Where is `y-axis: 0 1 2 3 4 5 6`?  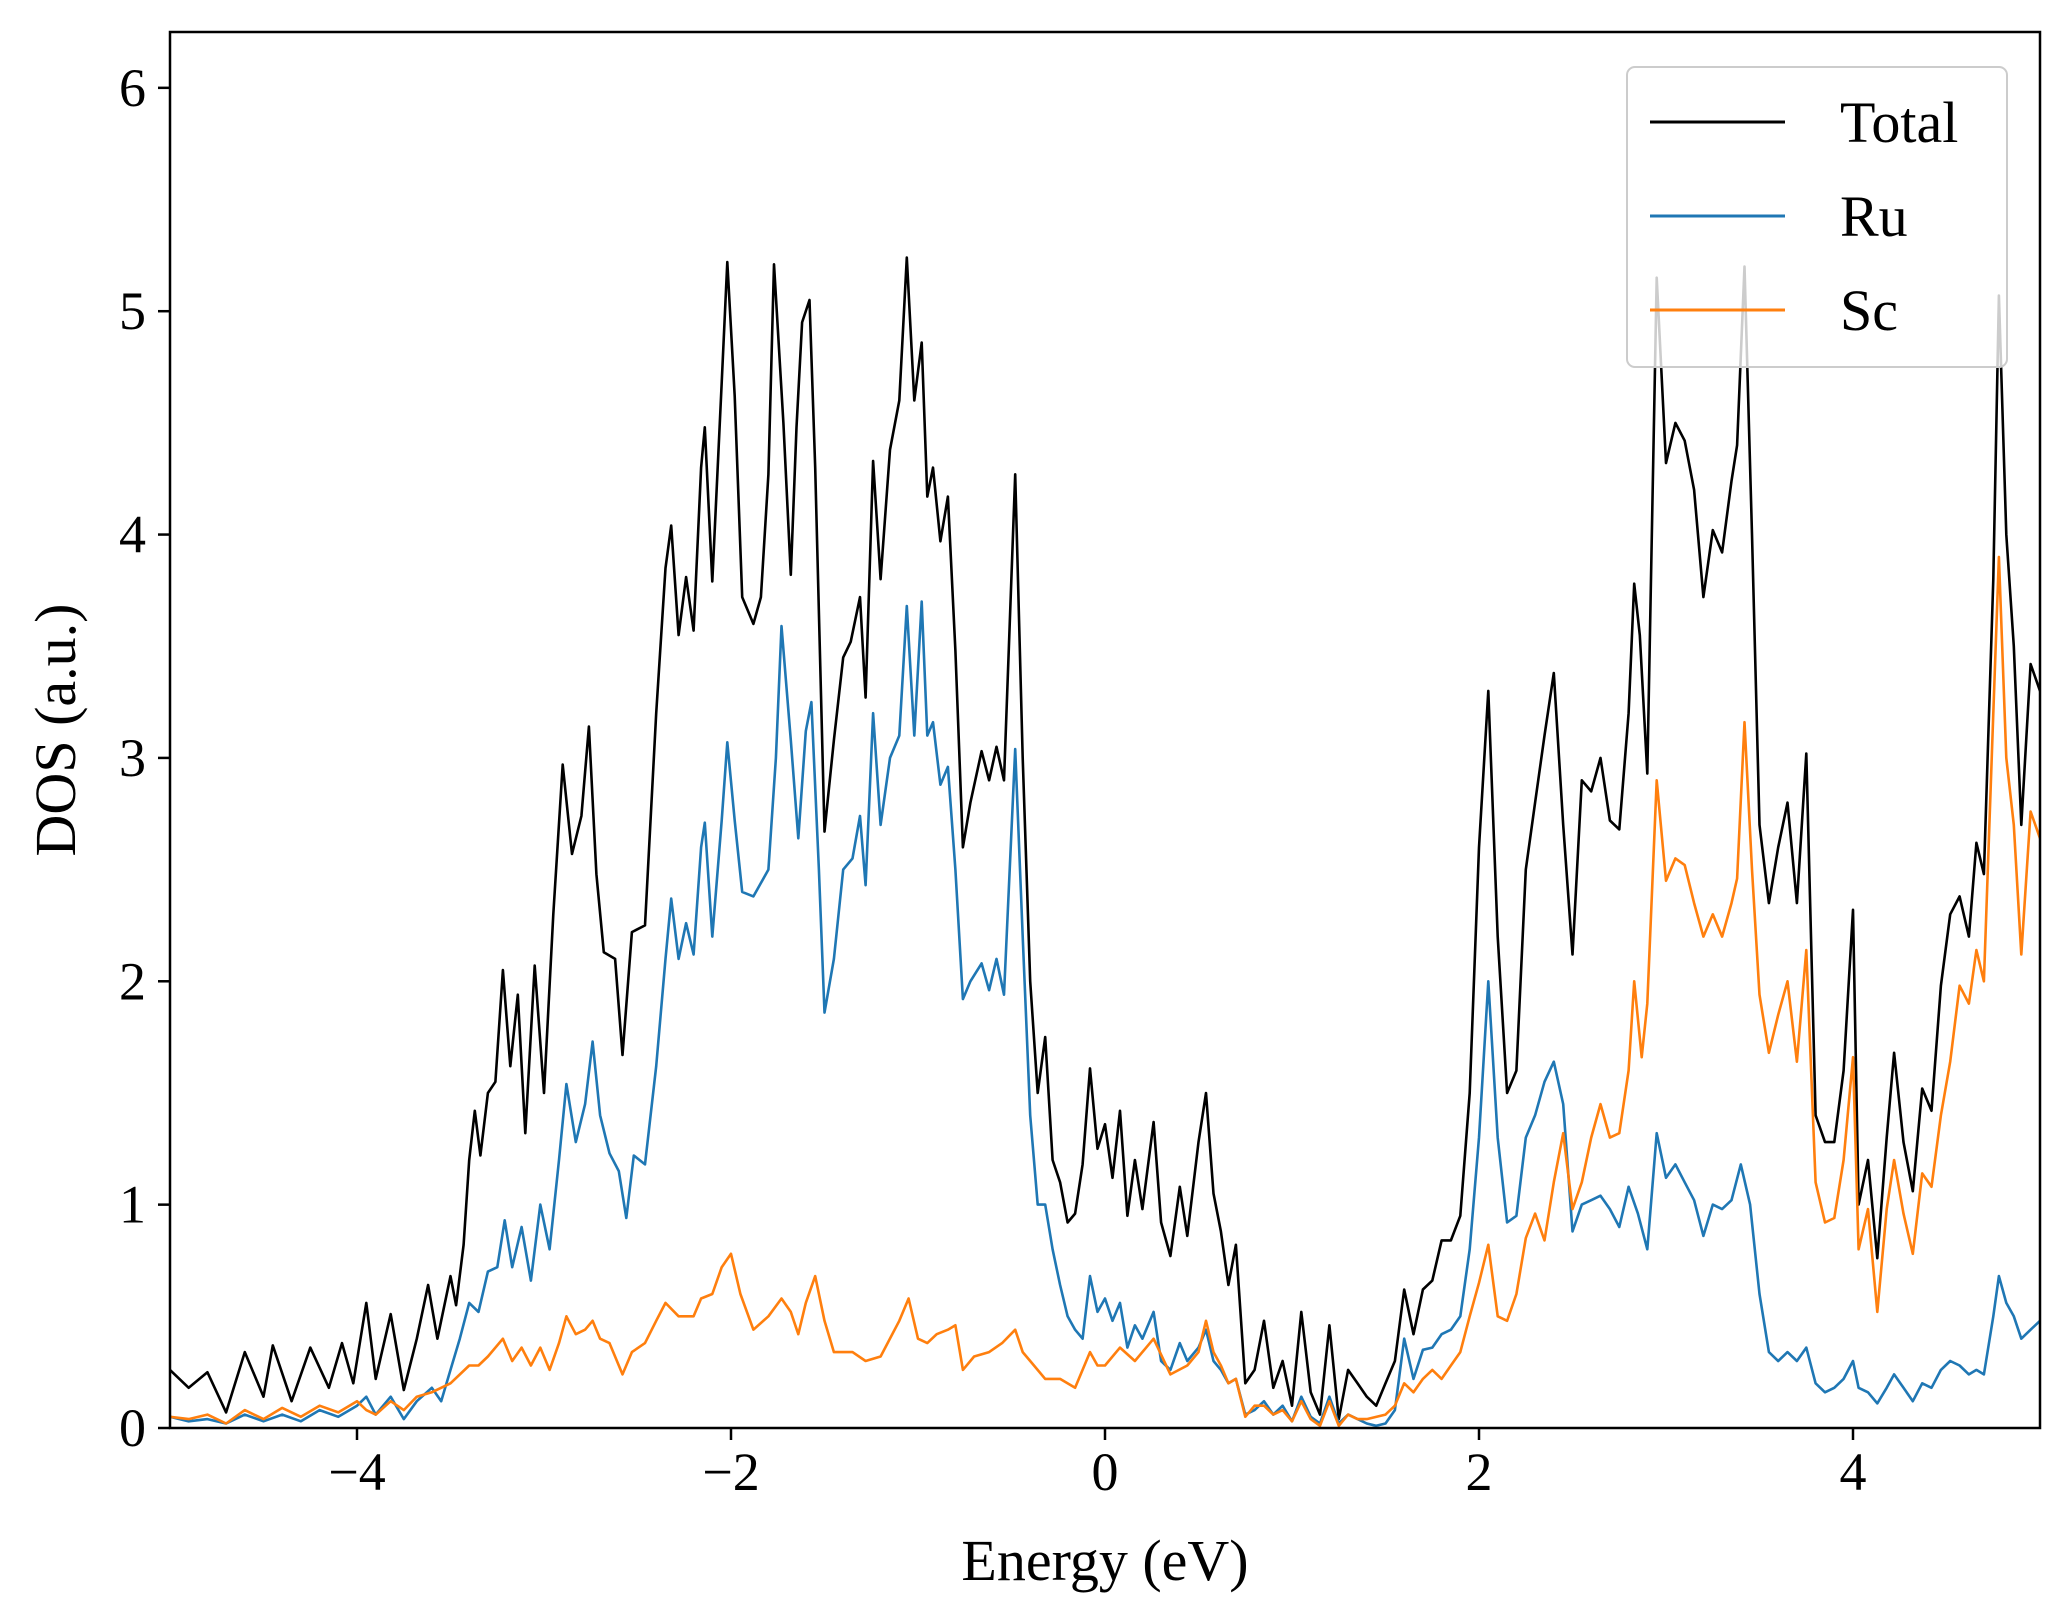 y-axis: 0 1 2 3 4 5 6 is located at coordinates (144, 758).